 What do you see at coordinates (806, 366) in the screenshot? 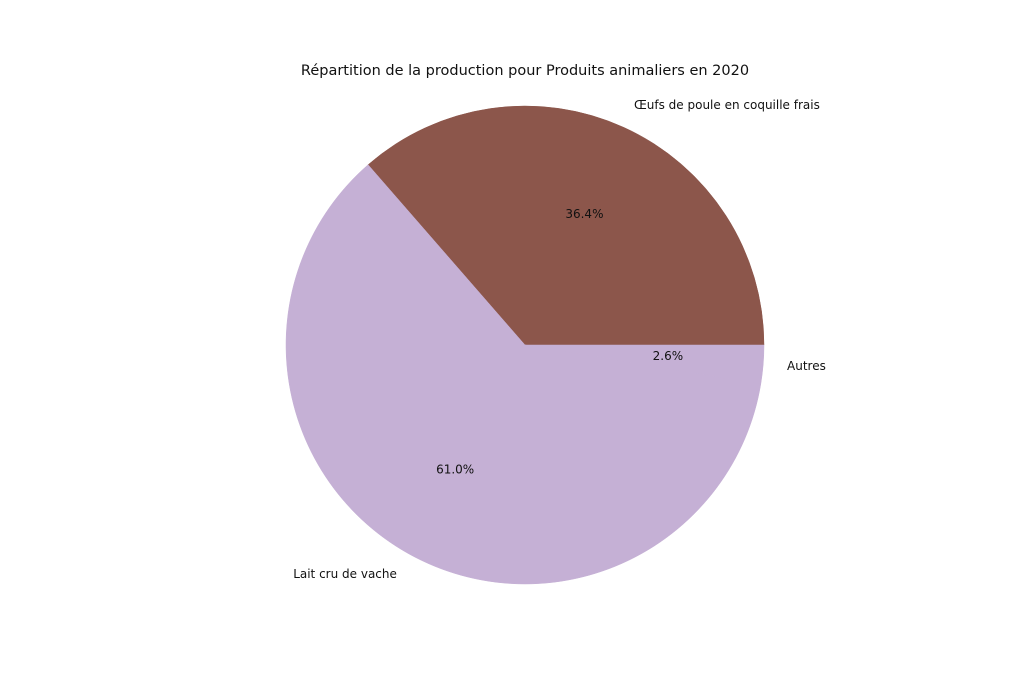
I see `slice-label-autres: Autres` at bounding box center [806, 366].